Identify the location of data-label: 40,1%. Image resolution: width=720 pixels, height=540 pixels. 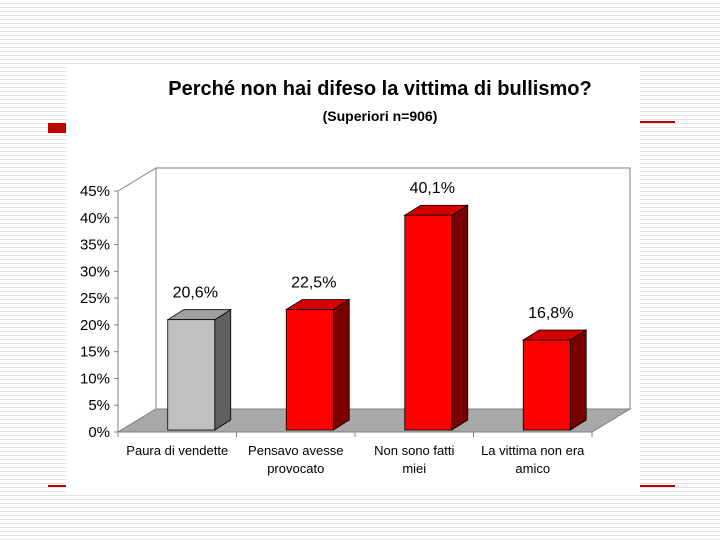
(432, 188).